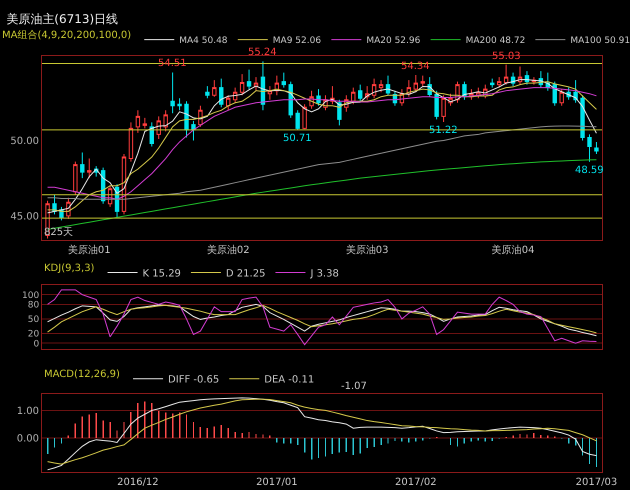  Describe the element at coordinates (289, 380) in the screenshot. I see `legend-label: DEA -0.11` at that location.